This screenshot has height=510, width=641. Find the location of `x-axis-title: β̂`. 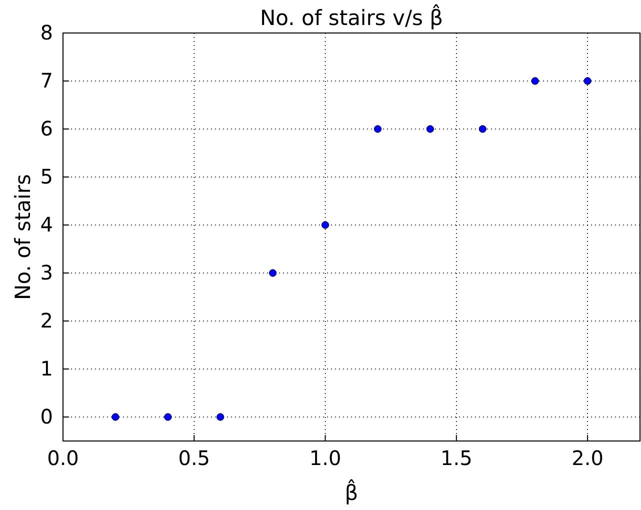

x-axis-title: β̂ is located at coordinates (351, 492).